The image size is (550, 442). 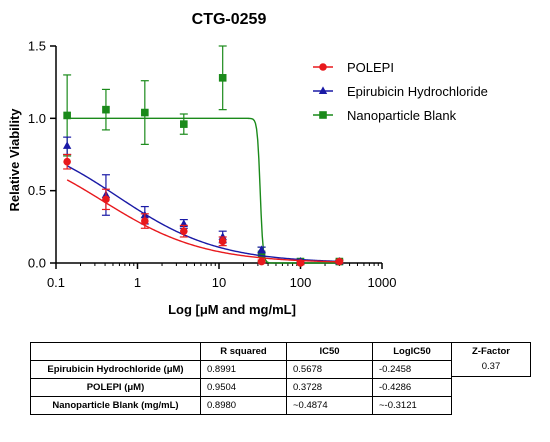 What do you see at coordinates (412, 387) in the screenshot?
I see `table-cell: -0.4286` at bounding box center [412, 387].